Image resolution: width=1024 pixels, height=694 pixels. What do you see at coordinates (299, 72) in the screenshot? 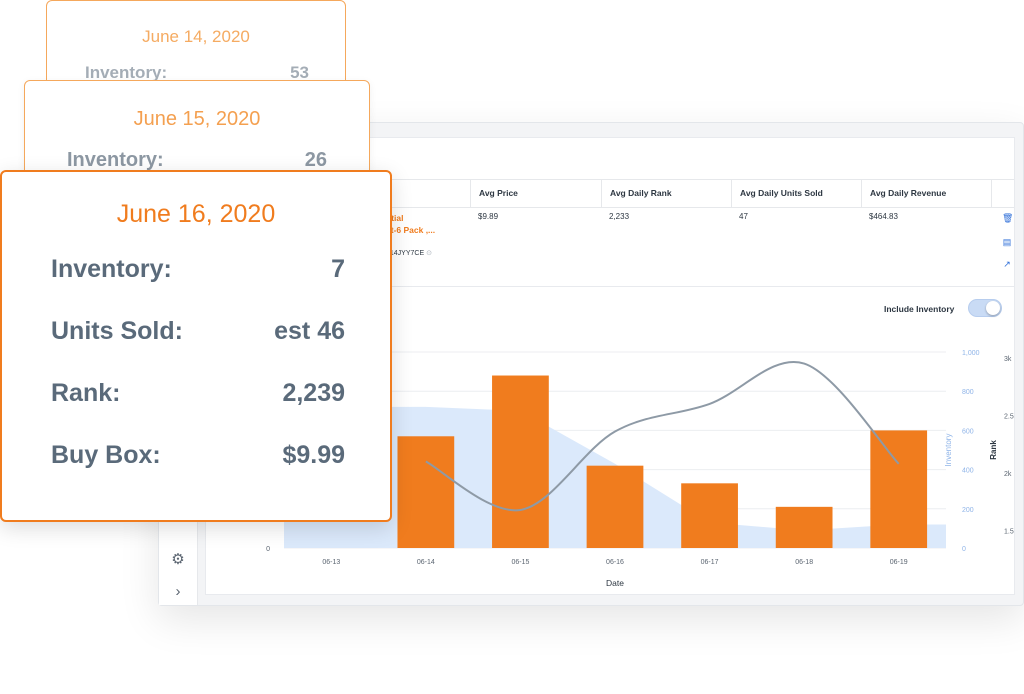
I see `card-value: 53` at bounding box center [299, 72].